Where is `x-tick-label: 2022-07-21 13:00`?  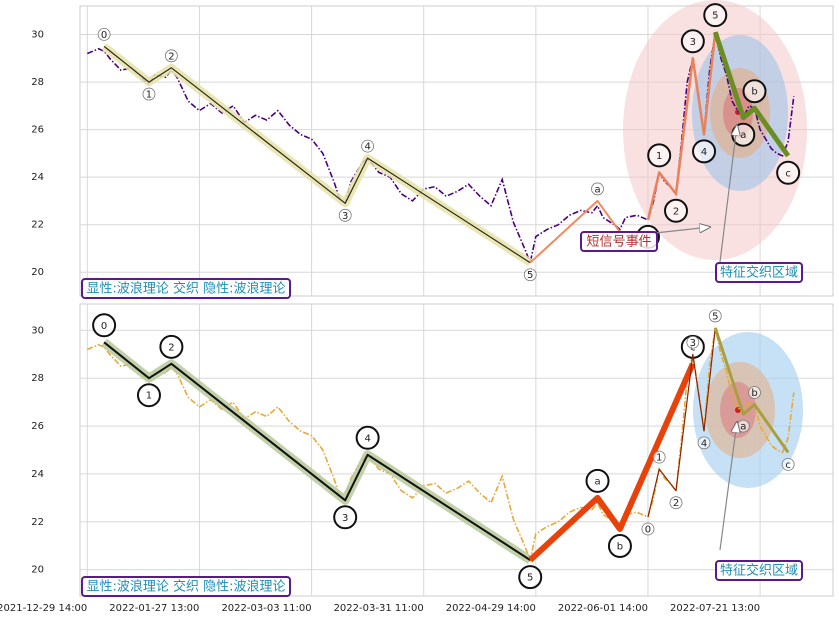
x-tick-label: 2022-07-21 13:00 is located at coordinates (715, 608).